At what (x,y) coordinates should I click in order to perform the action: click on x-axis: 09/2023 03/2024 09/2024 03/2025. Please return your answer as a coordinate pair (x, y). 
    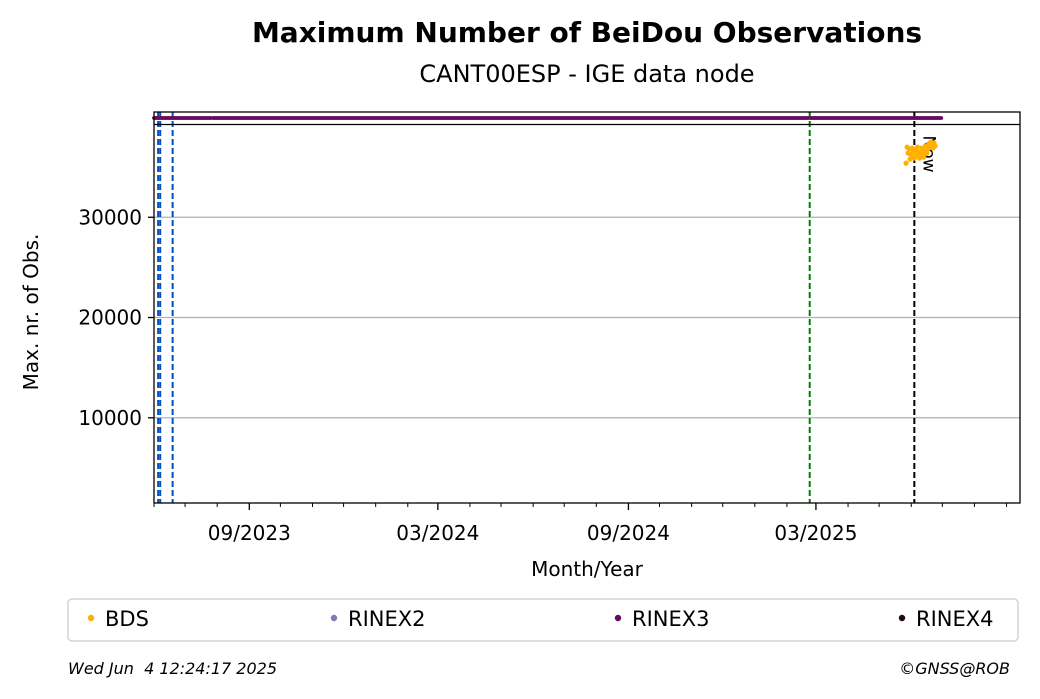
    Looking at the image, I should click on (580, 524).